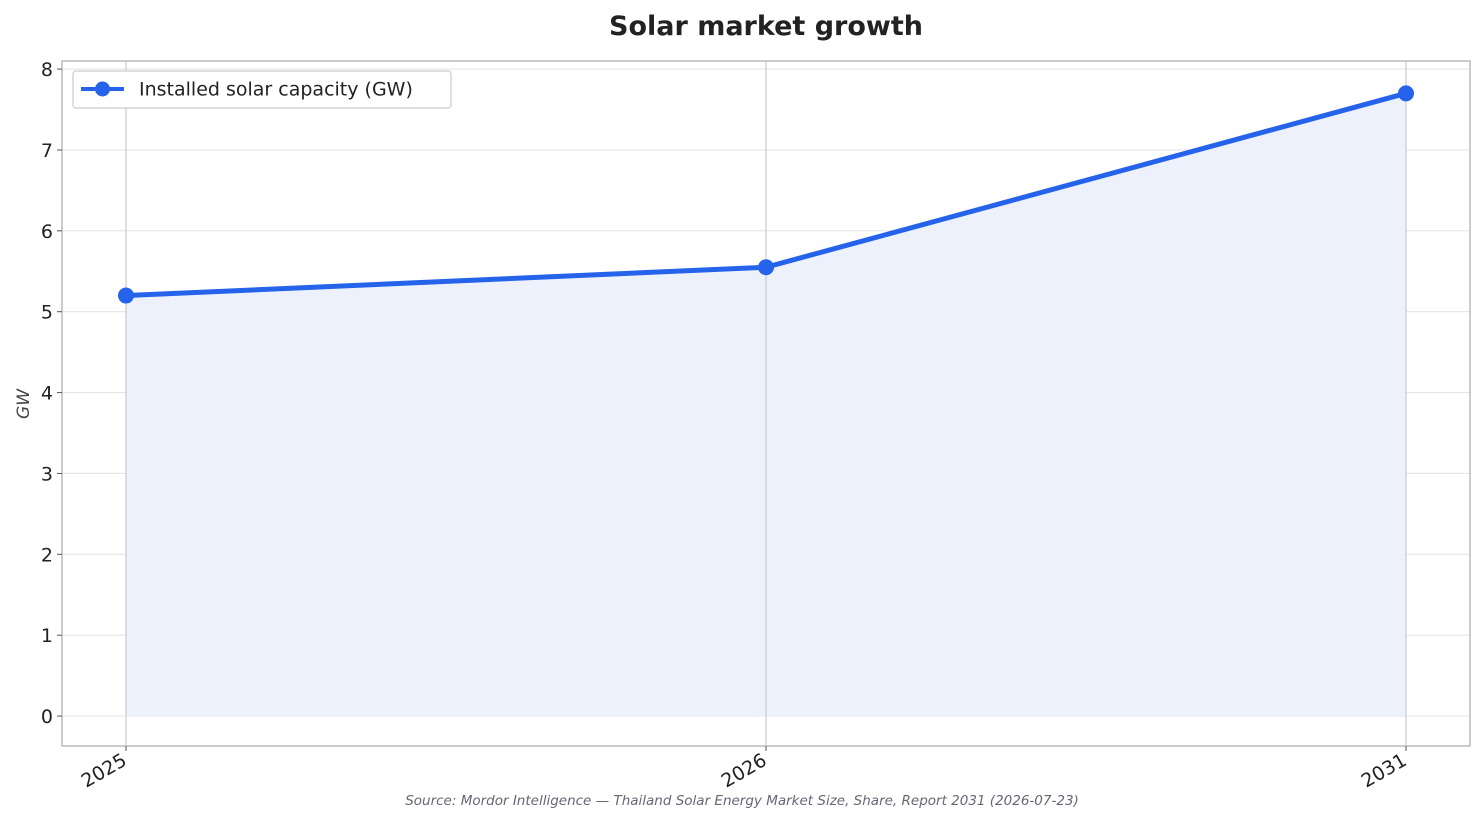 This screenshot has width=1484, height=824. I want to click on y-tick-label: 2, so click(47, 555).